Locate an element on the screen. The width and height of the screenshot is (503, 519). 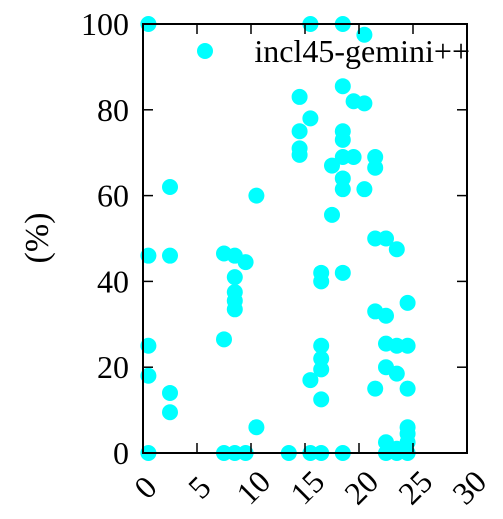
y-tick-label: 60 is located at coordinates (113, 196).